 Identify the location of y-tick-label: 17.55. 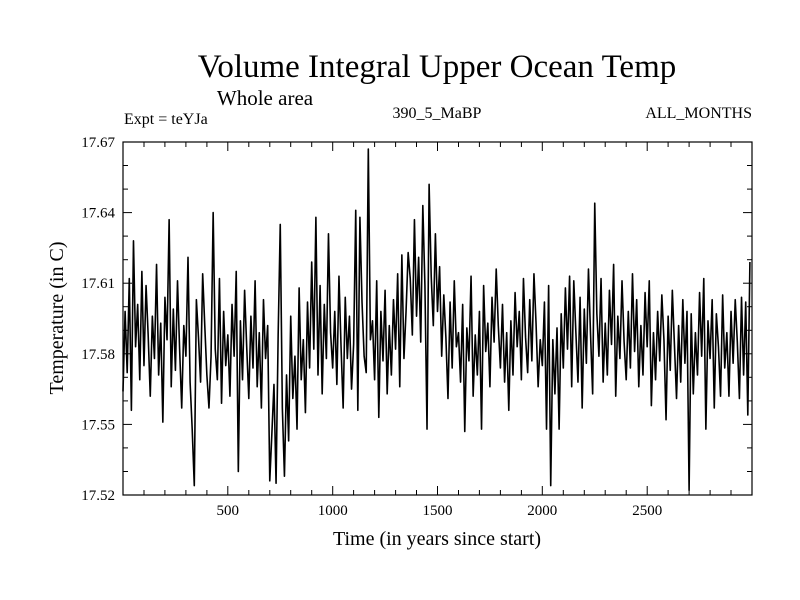
(98, 425).